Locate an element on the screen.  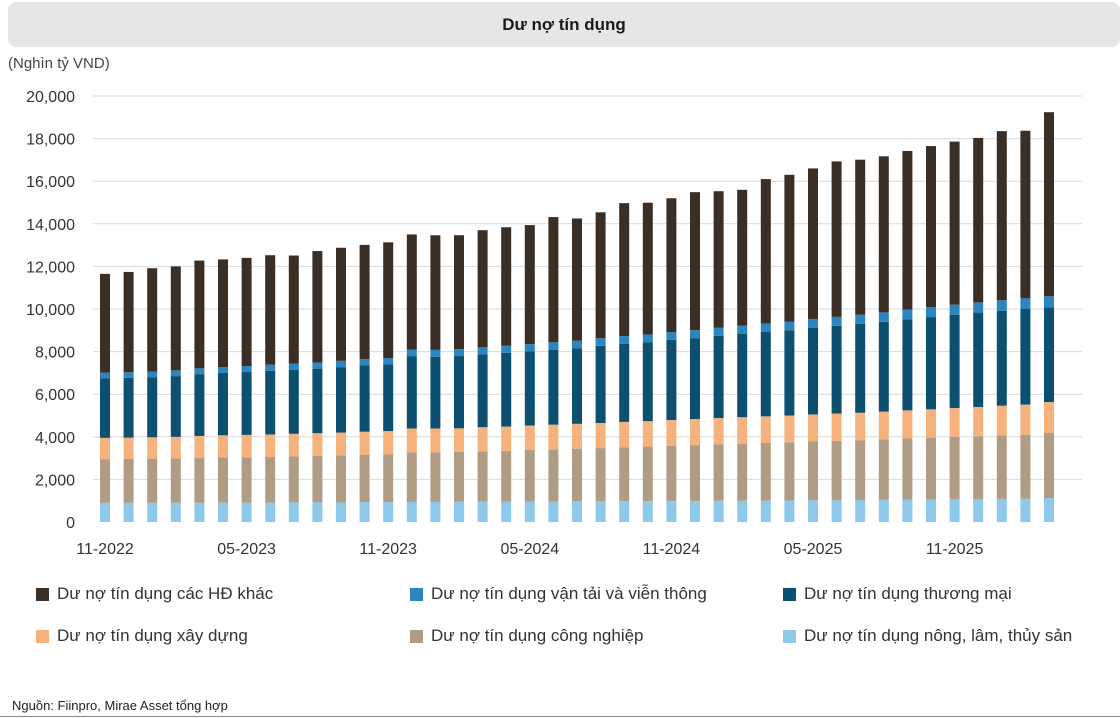
legend-label: Dư nợ tín dụng nông, lâm, thủy sản is located at coordinates (938, 635).